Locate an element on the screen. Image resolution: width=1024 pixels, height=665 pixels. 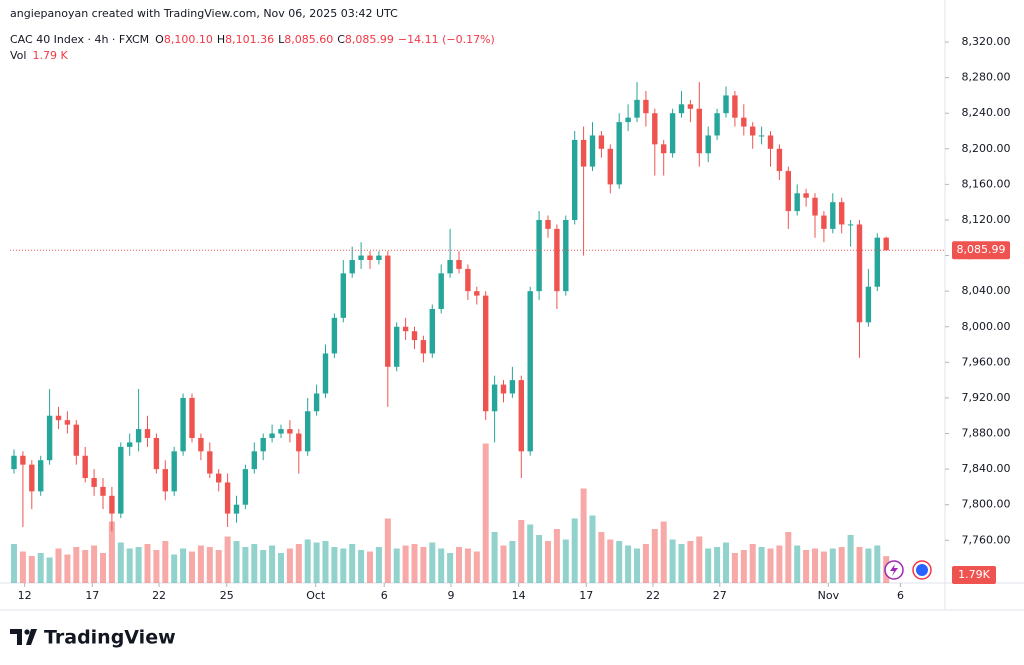
y-tick-label: 8,000.00 is located at coordinates (986, 326).